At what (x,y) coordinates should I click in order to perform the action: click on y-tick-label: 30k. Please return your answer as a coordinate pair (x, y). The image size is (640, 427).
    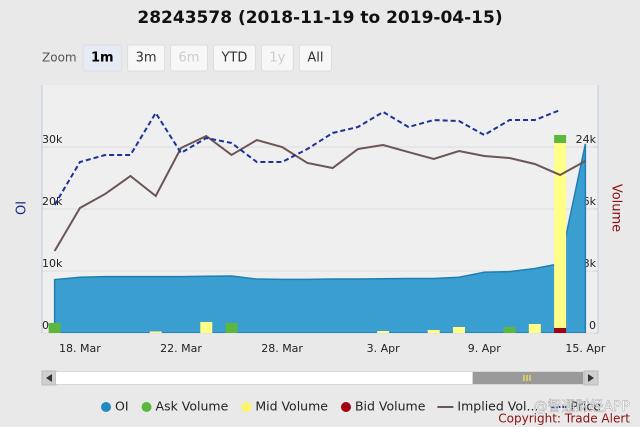
    Looking at the image, I should click on (52, 139).